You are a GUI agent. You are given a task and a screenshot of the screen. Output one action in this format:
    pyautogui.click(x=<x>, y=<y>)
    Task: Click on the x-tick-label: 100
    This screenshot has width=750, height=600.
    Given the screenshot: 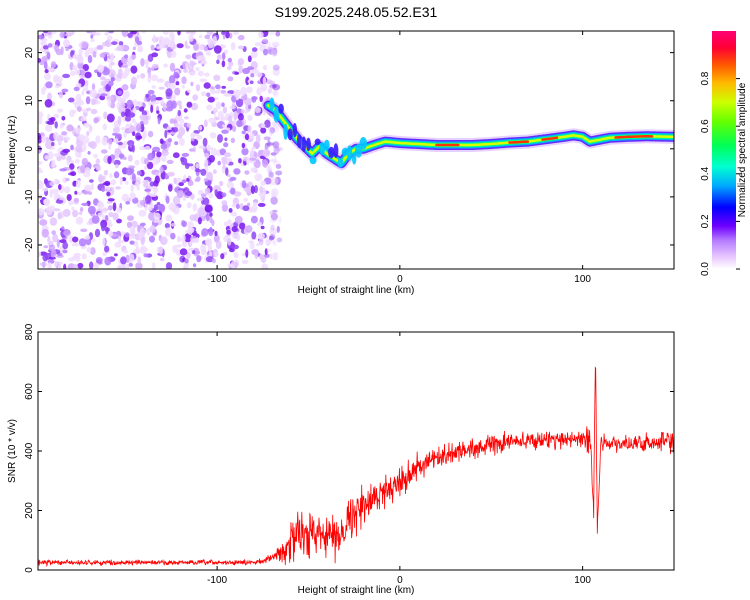 What is the action you would take?
    pyautogui.click(x=582, y=580)
    